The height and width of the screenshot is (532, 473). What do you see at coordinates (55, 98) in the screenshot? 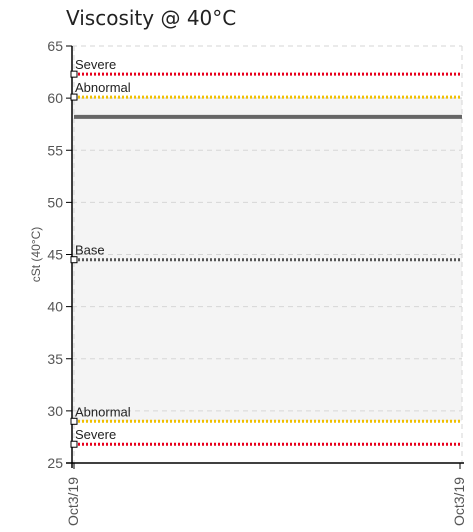
I see `y-tick-label: 60` at bounding box center [55, 98].